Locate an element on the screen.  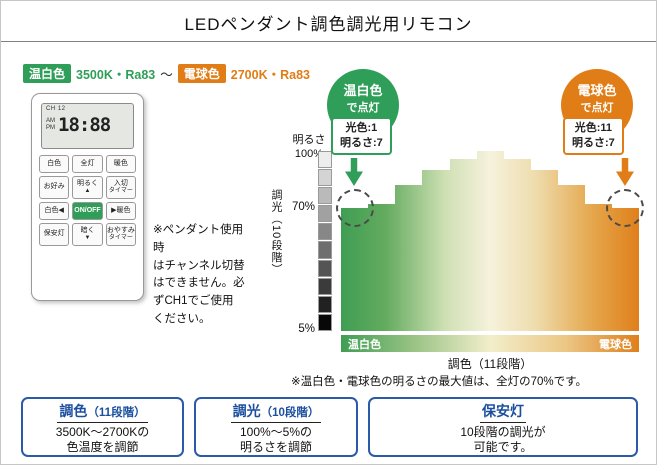
spec-tilde: ～ is located at coordinates (166, 75).